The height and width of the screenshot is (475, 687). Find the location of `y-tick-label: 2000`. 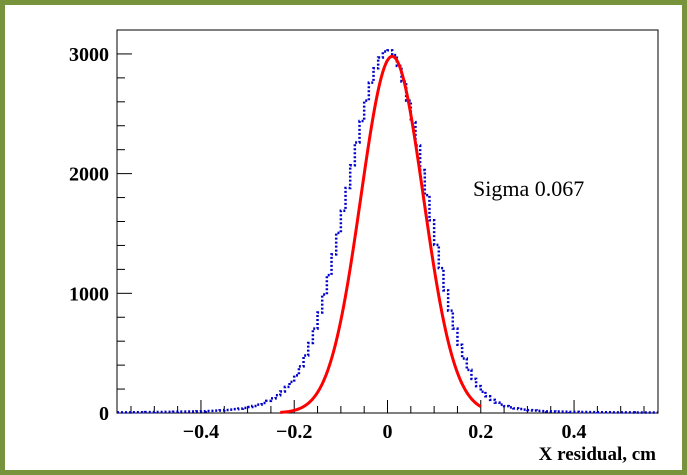

y-tick-label: 2000 is located at coordinates (89, 175).